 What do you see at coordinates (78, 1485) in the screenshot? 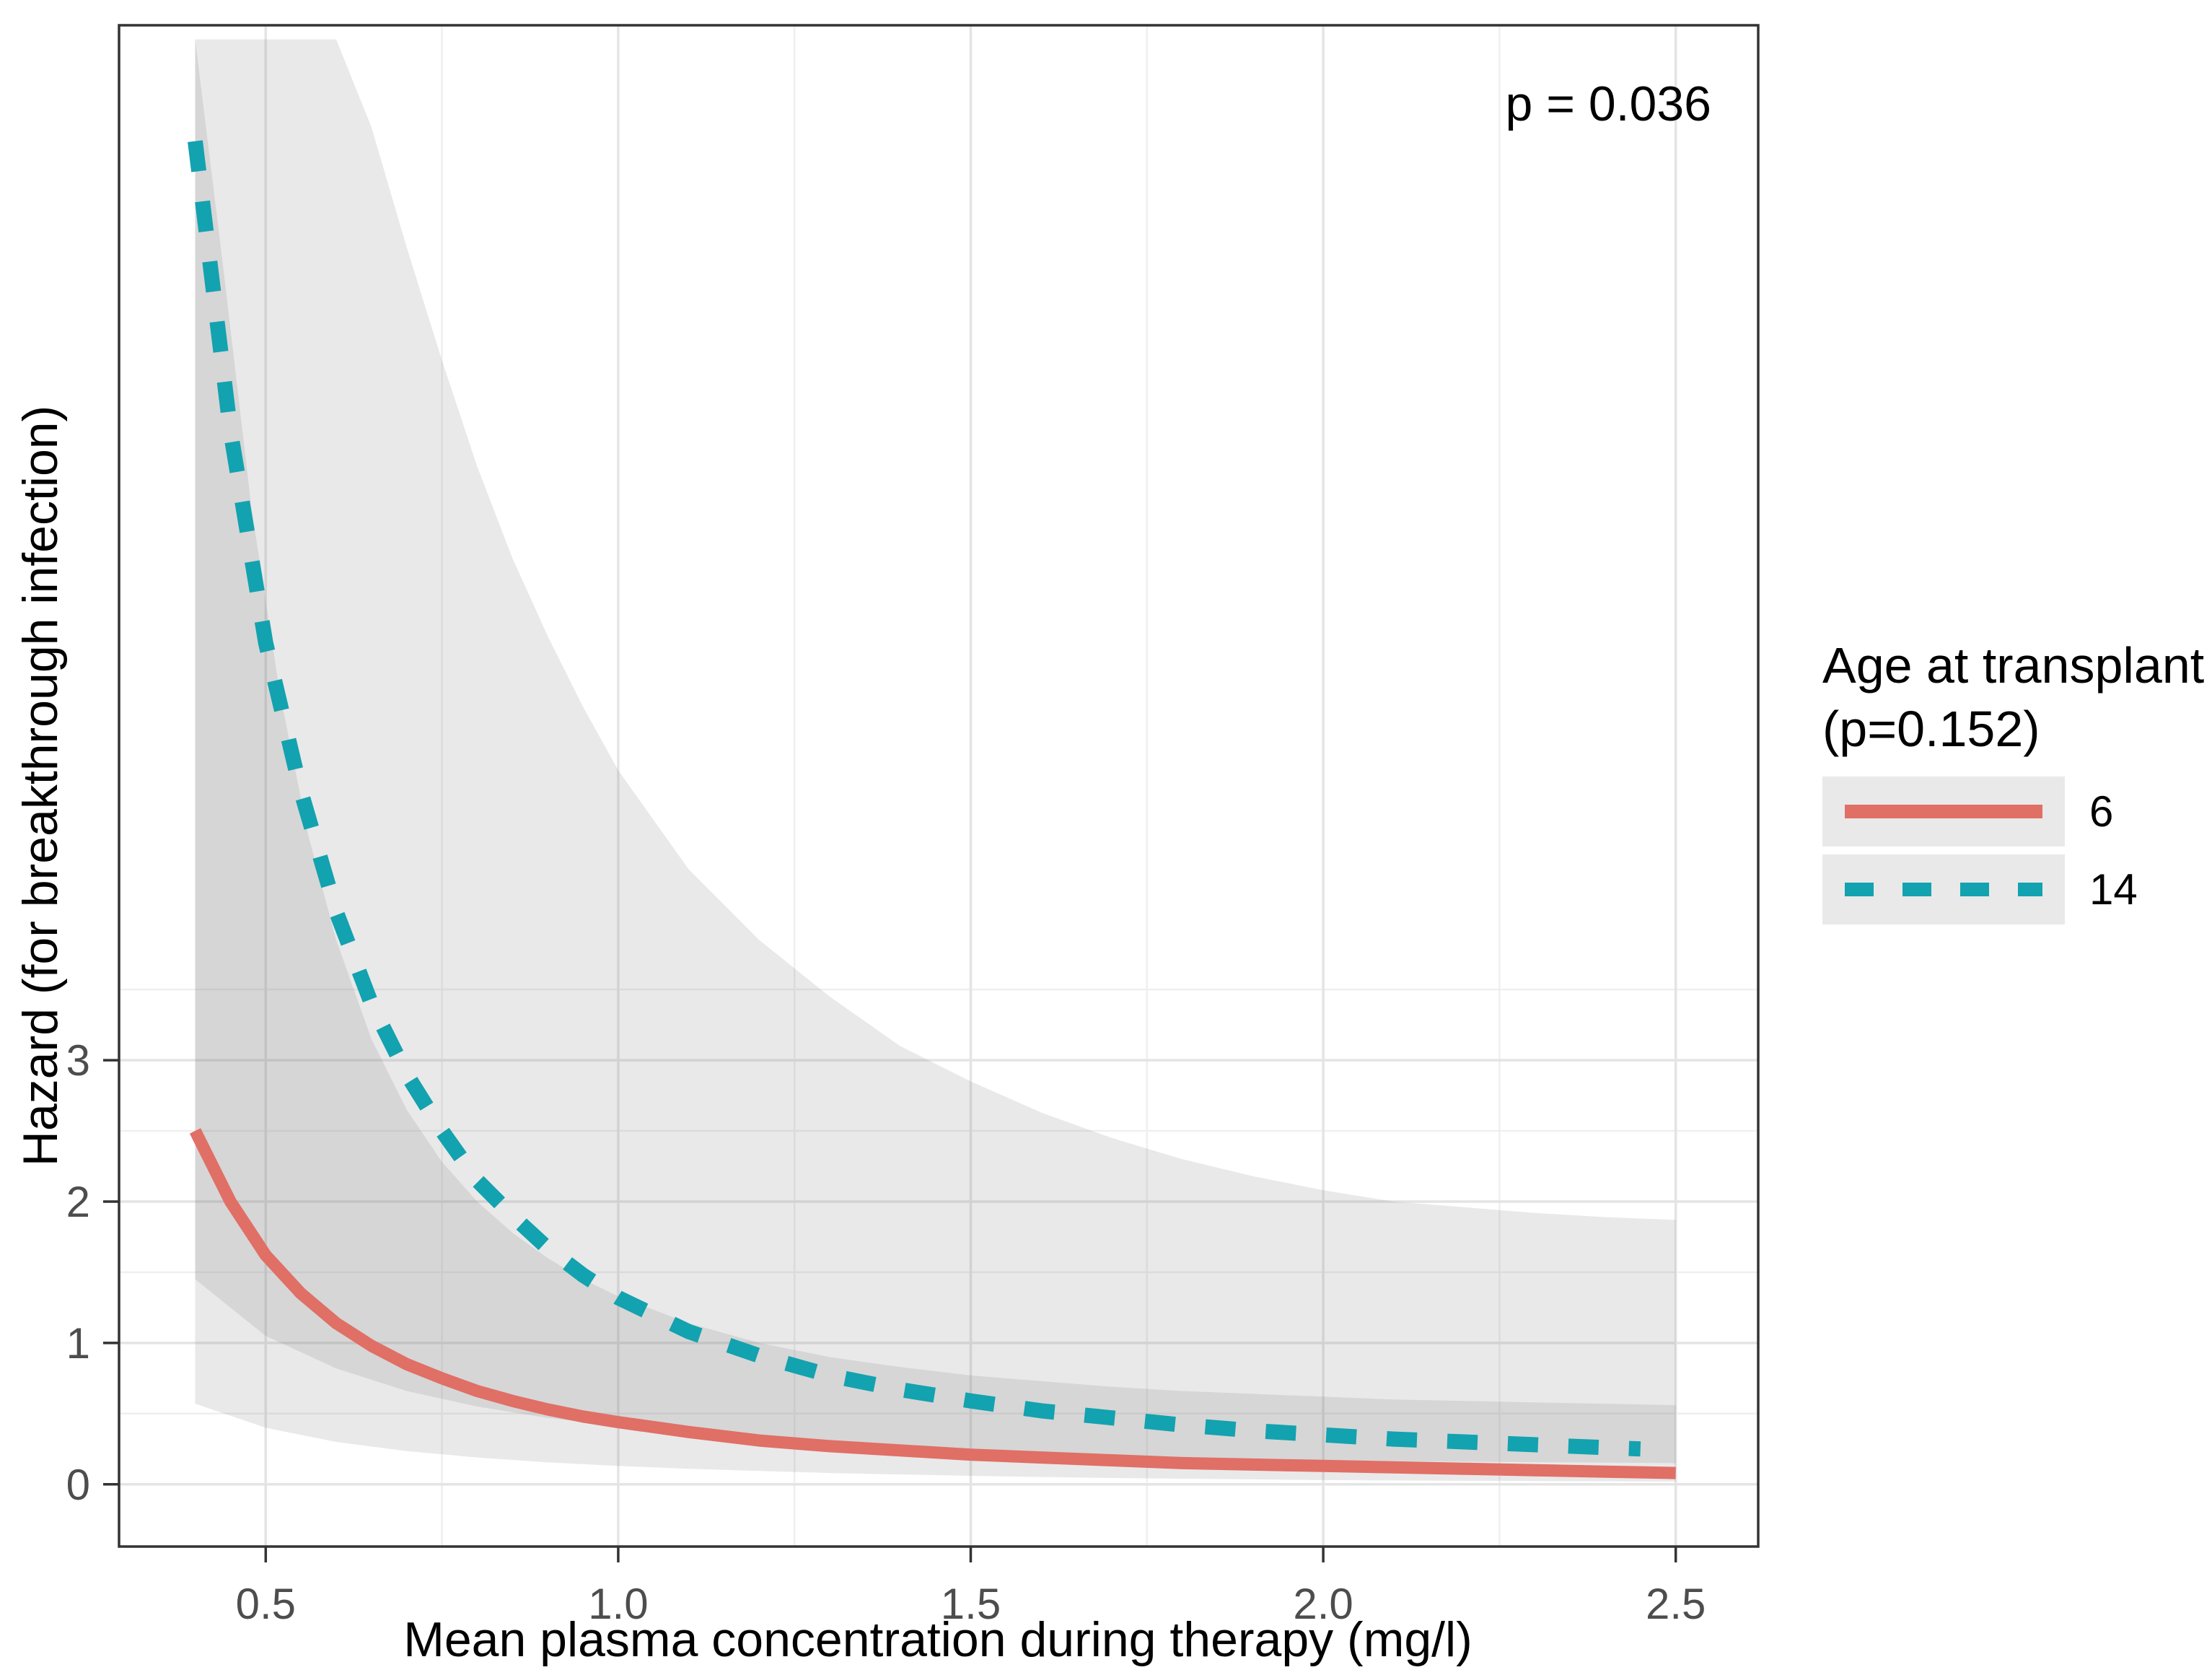
I see `y-tick-label: 0` at bounding box center [78, 1485].